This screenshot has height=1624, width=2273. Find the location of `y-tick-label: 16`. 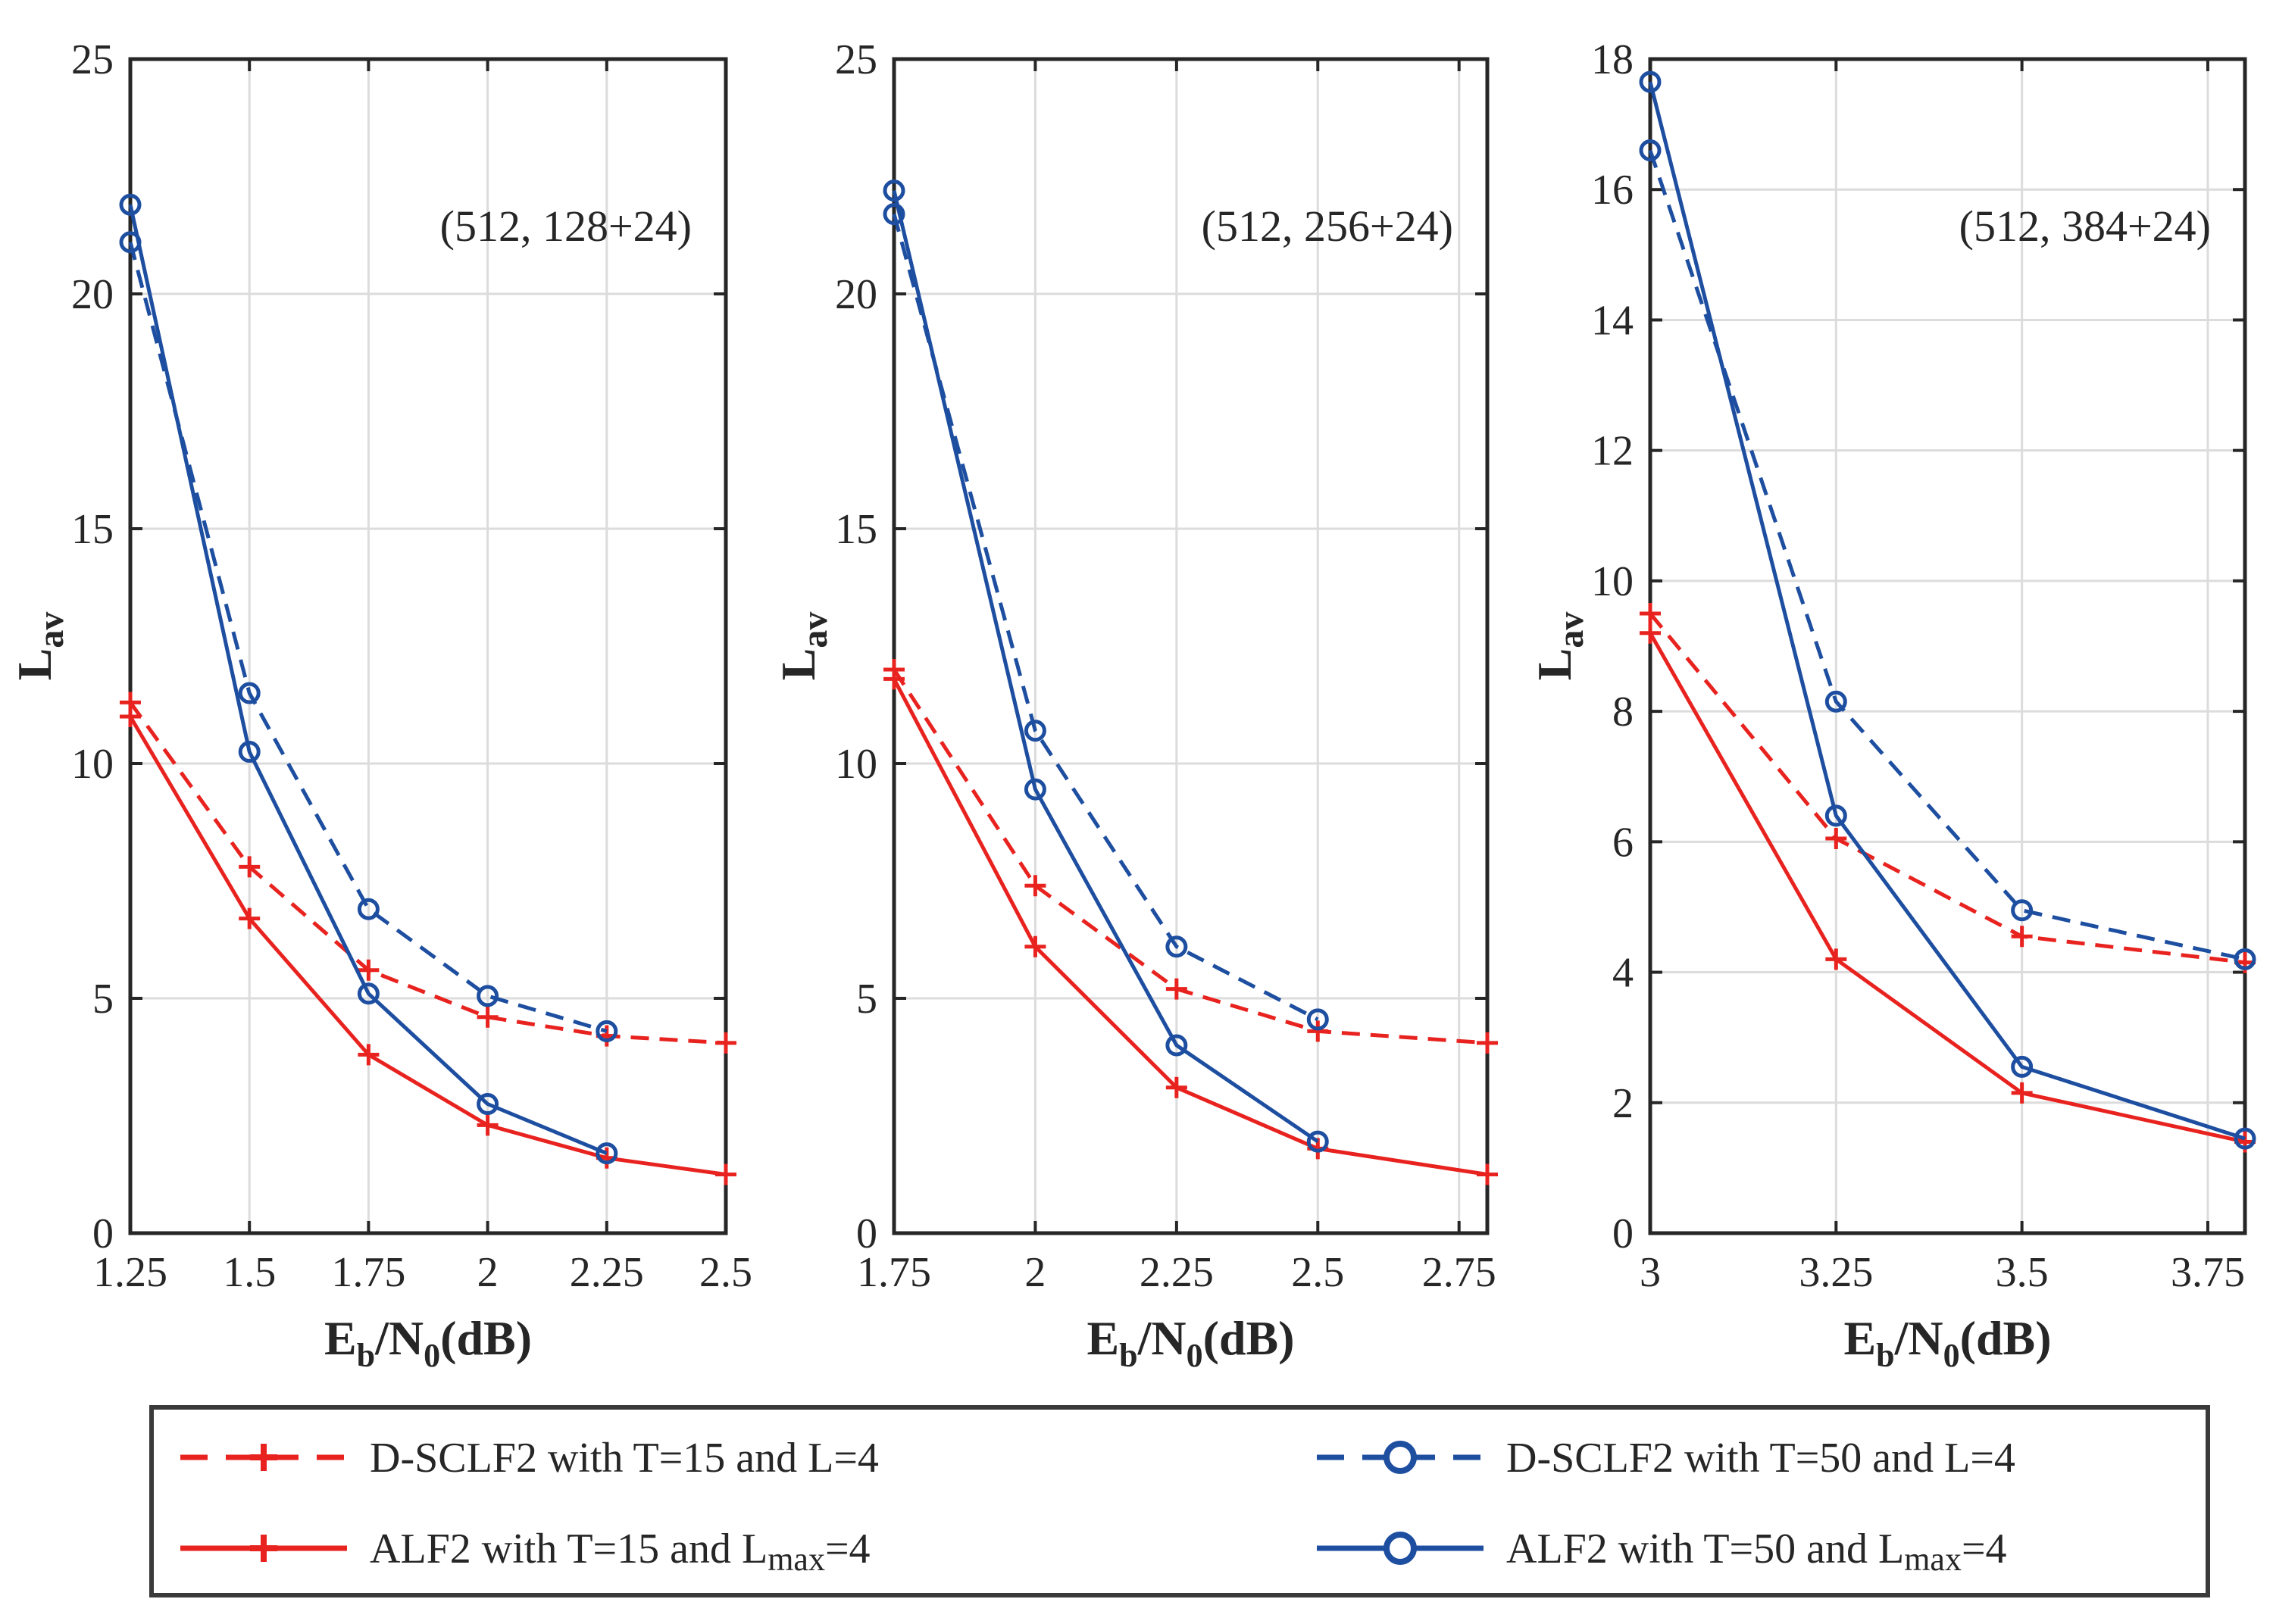

y-tick-label: 16 is located at coordinates (1612, 190).